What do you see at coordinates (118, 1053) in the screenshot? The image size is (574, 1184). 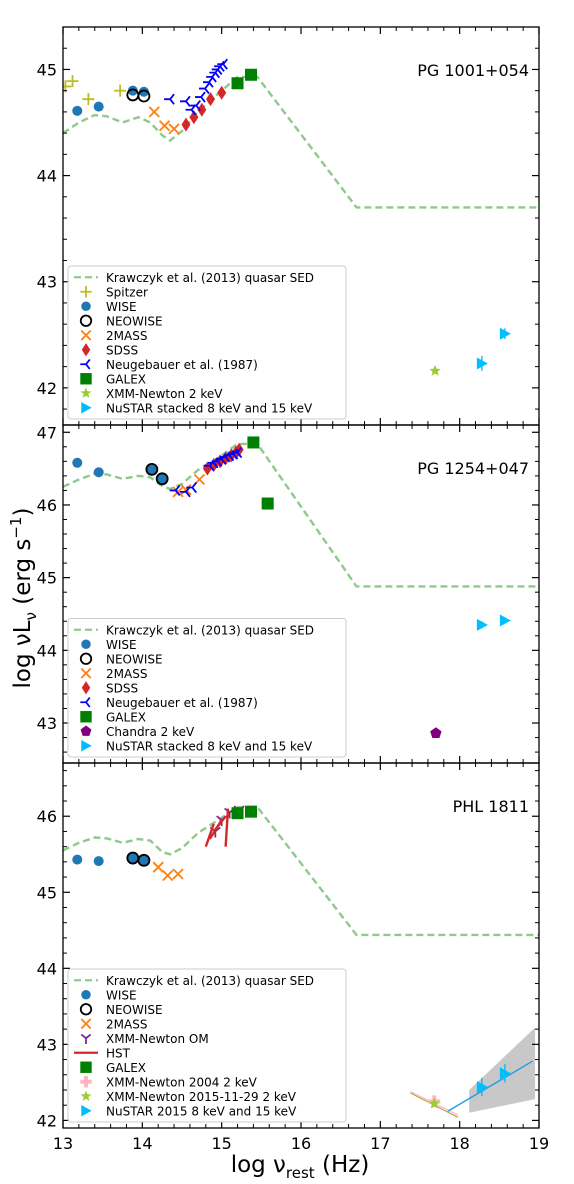 I see `legend-label: HST` at bounding box center [118, 1053].